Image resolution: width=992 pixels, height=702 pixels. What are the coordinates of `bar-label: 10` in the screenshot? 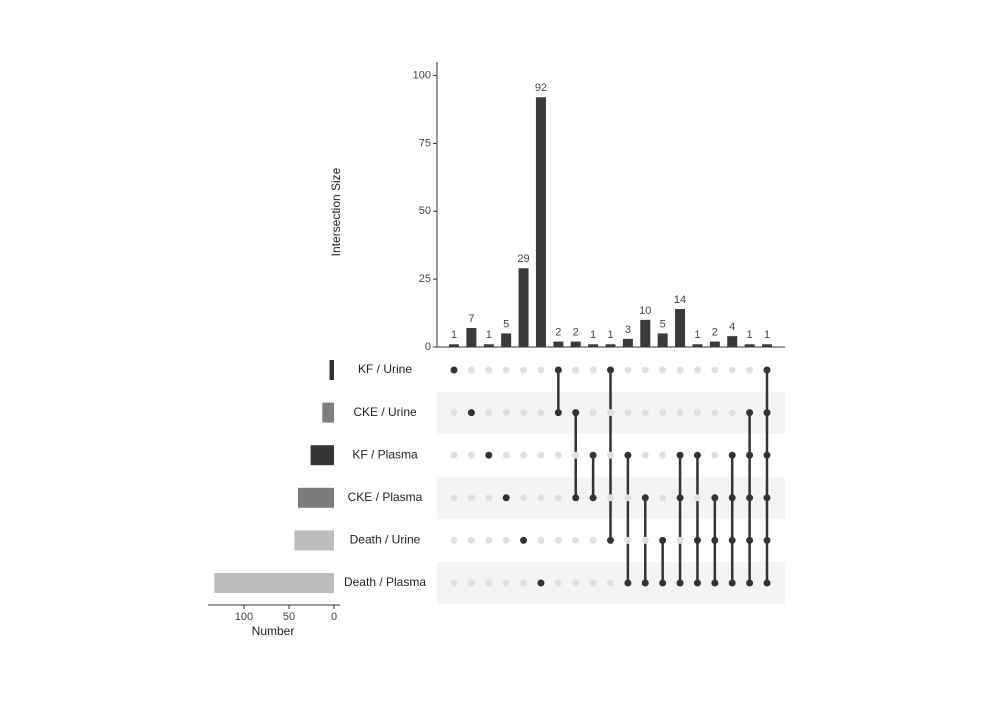 It's located at (645, 311).